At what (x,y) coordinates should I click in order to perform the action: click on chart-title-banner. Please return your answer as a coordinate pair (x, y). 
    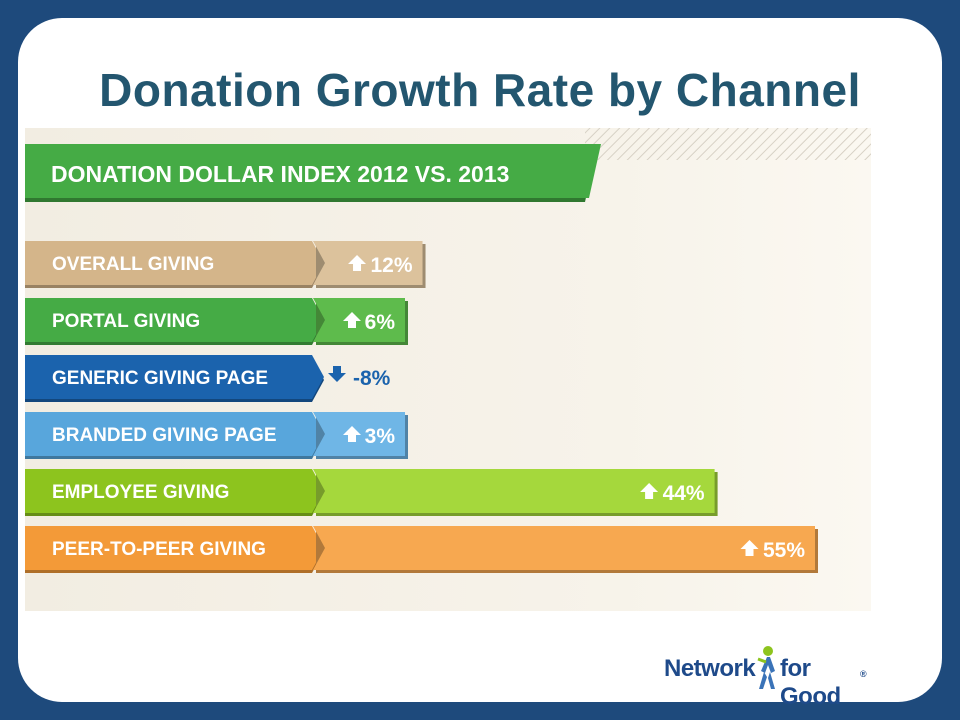
    Looking at the image, I should click on (313, 171).